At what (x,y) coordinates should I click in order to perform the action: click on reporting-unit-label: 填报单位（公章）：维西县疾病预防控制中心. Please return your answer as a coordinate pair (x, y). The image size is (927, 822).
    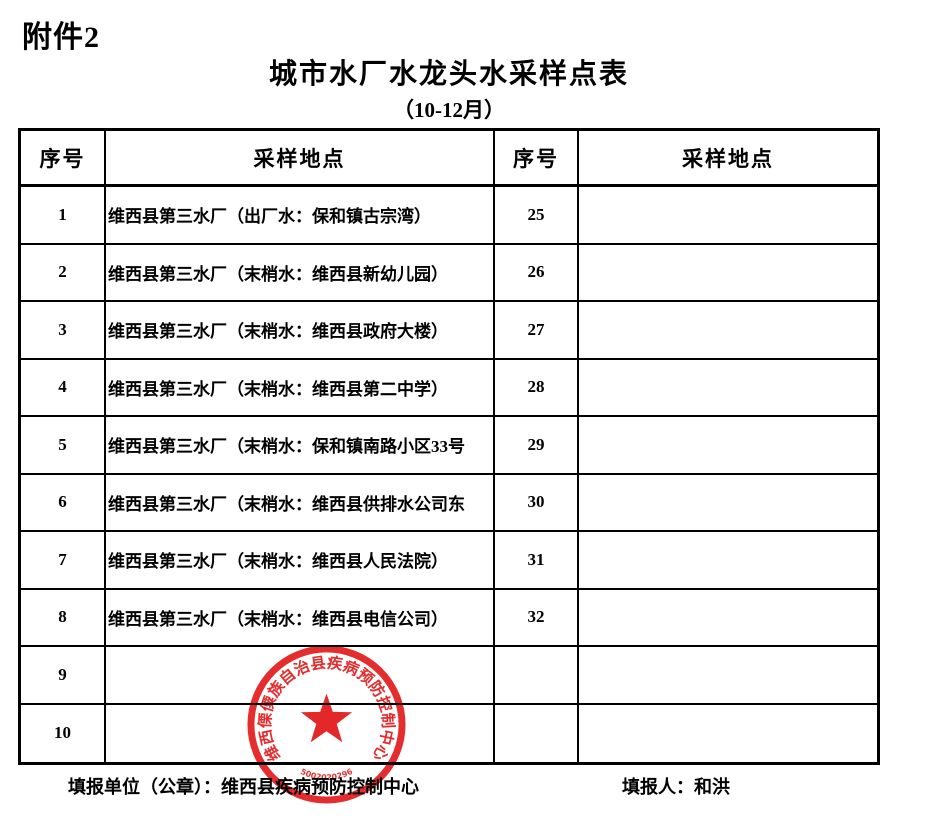
    Looking at the image, I should click on (243, 787).